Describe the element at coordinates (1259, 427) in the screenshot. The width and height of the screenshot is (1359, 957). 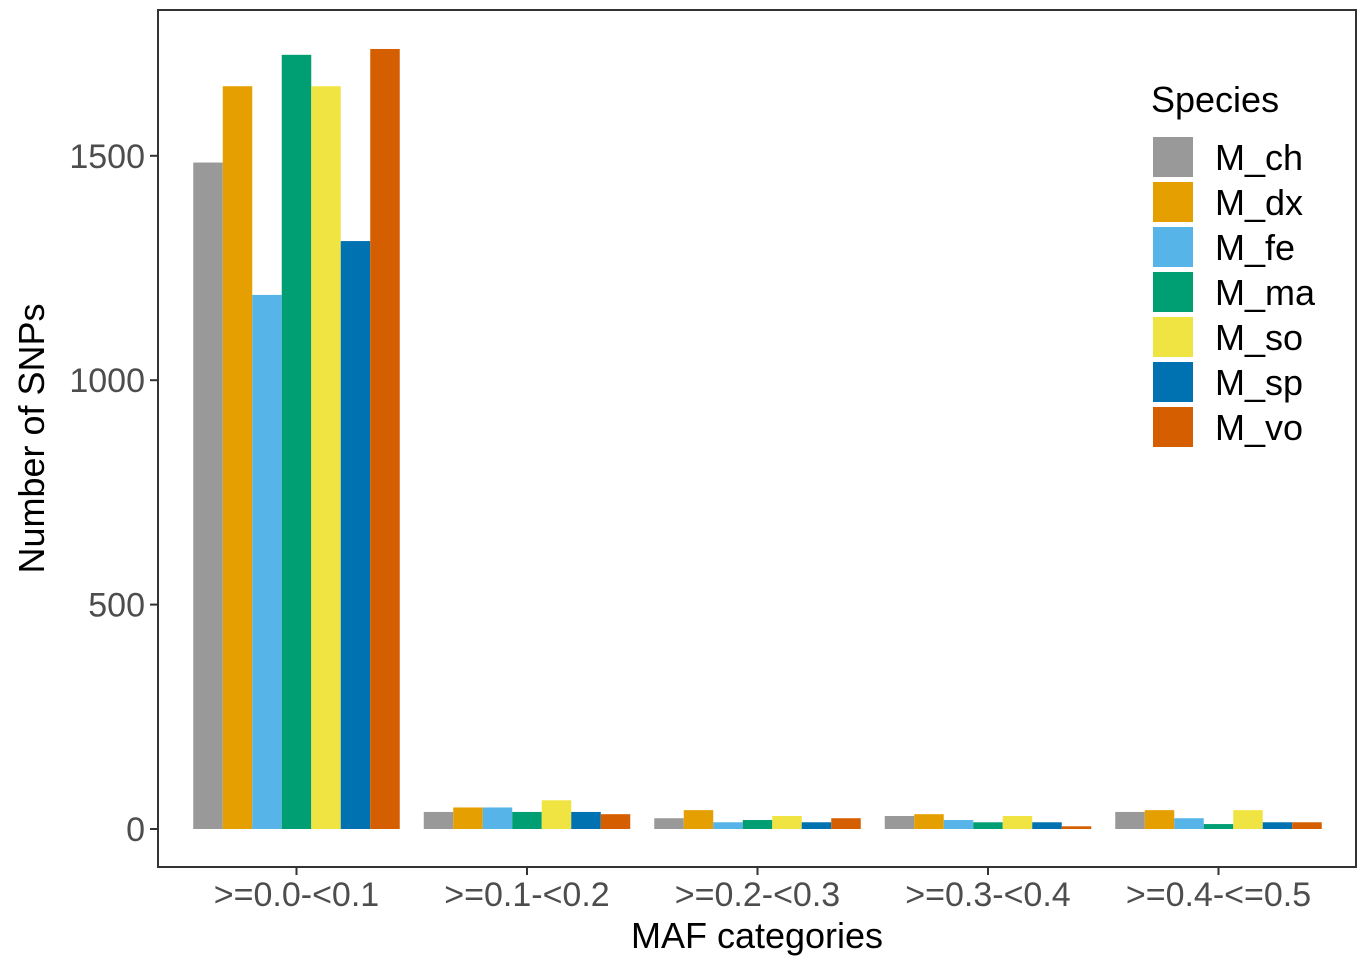
I see `legend-label: M_vo` at that location.